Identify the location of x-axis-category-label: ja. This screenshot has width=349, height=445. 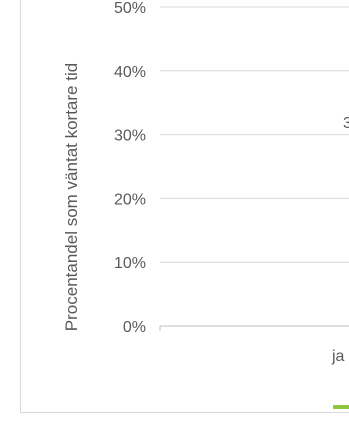
(338, 356).